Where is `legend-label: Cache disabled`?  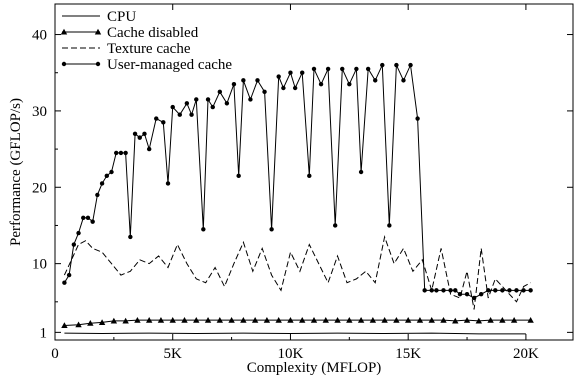 legend-label: Cache disabled is located at coordinates (153, 33).